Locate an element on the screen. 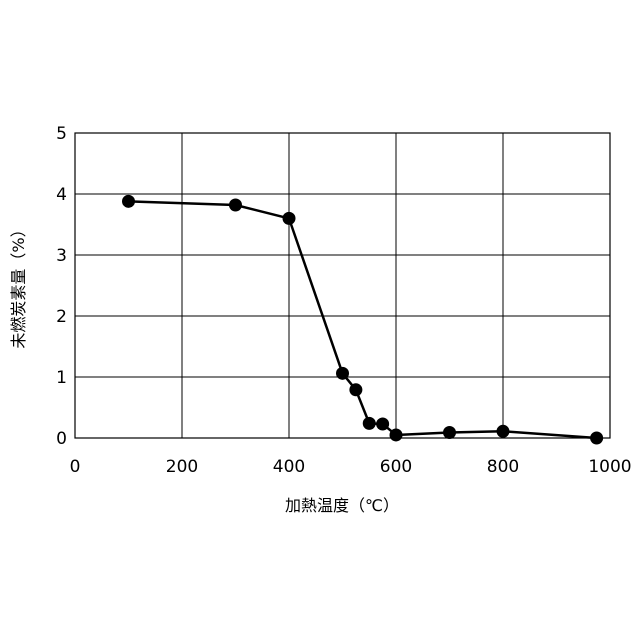 The width and height of the screenshot is (640, 640). y-tick-label: 4 is located at coordinates (61, 195).